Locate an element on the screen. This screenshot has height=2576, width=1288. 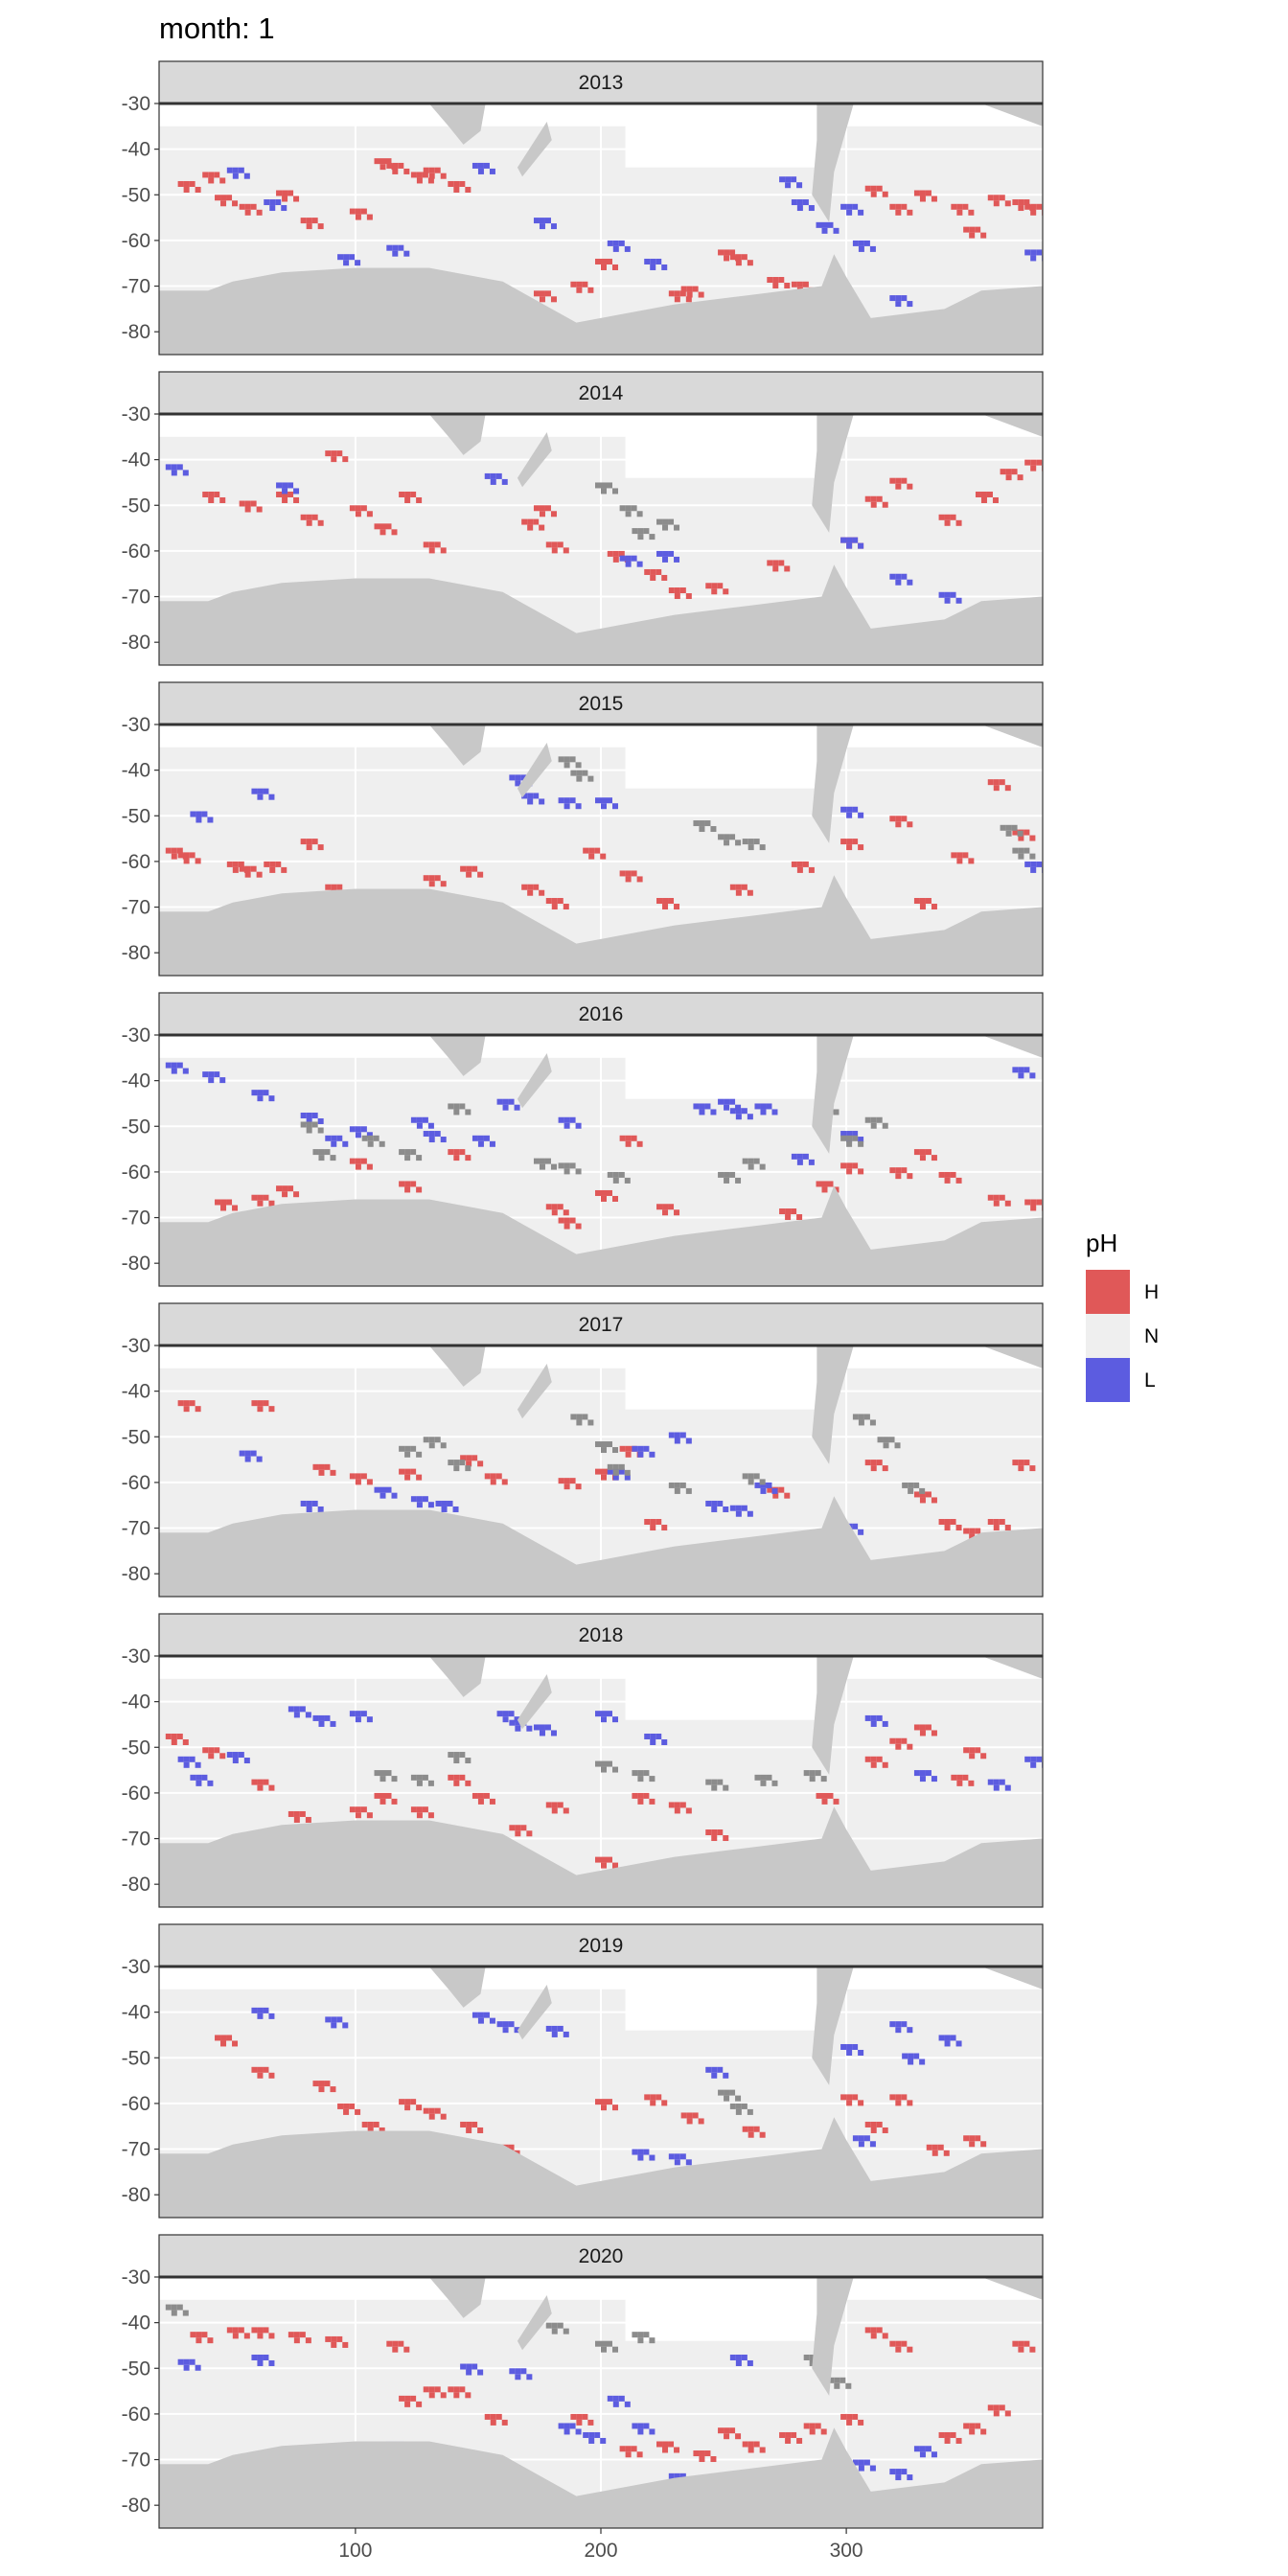
land-new-zealand is located at coordinates (534, 460).